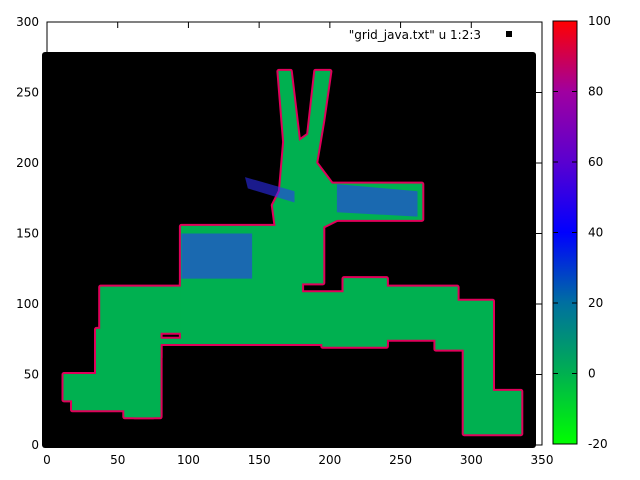 This screenshot has height=480, width=640. I want to click on x-tick-labels: 0 50 100 150 200 250 300 350, so click(298, 460).